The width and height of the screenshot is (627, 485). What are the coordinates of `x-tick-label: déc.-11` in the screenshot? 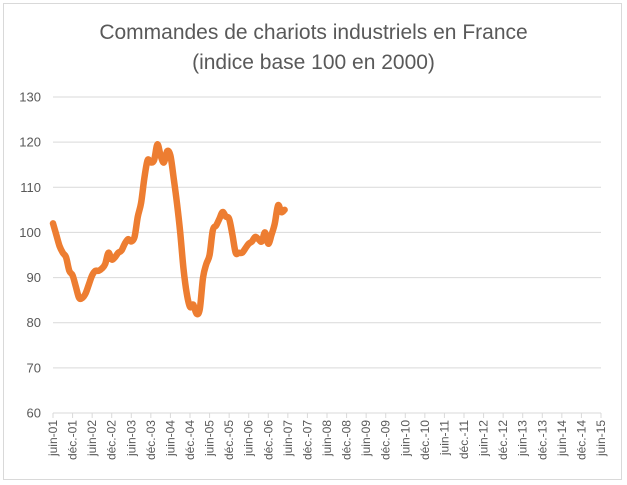 It's located at (464, 439).